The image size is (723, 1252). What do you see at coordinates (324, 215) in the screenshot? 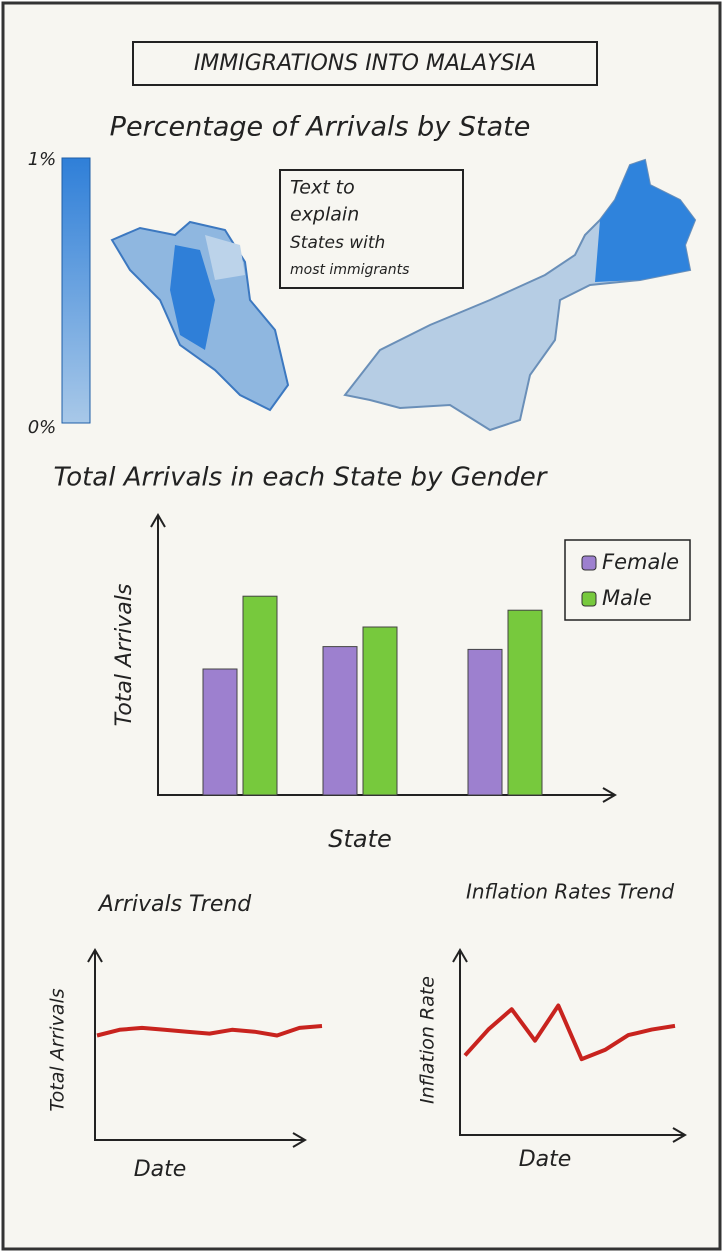
I see `note-text: explain` at bounding box center [324, 215].